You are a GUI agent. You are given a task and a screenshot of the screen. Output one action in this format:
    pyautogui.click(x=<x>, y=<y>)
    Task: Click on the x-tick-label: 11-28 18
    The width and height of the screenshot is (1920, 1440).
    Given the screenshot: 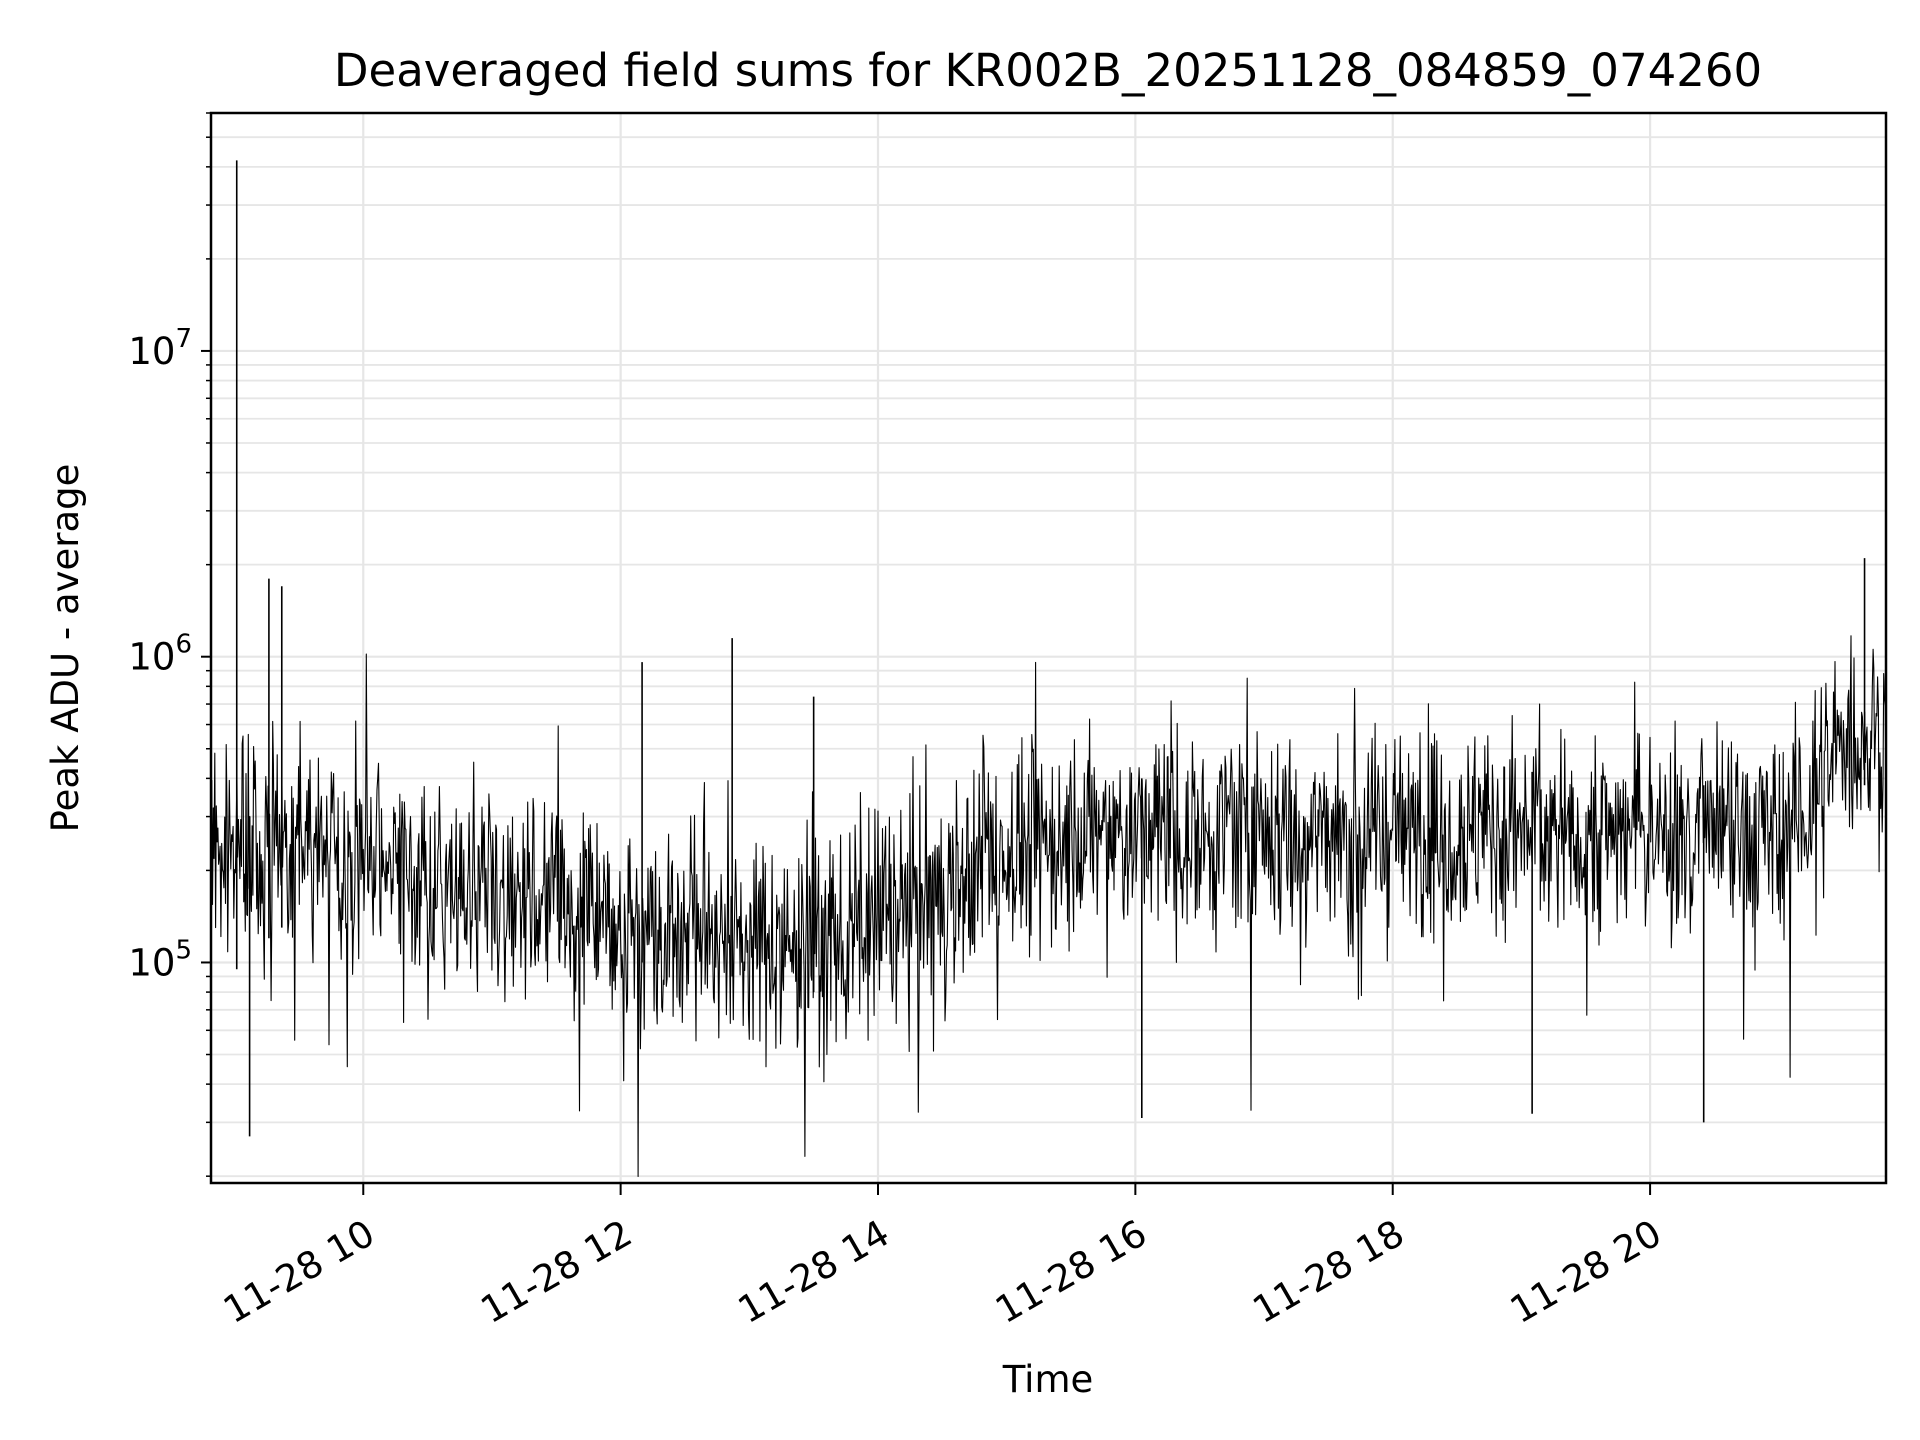 What is the action you would take?
    pyautogui.click(x=1329, y=1272)
    